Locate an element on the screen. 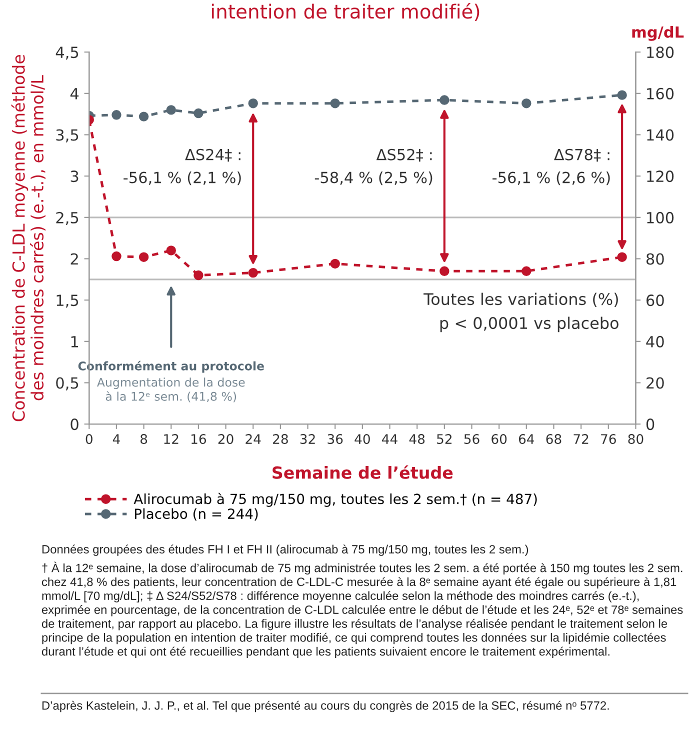 The image size is (691, 744). x-tick-label: 64 is located at coordinates (526, 439).